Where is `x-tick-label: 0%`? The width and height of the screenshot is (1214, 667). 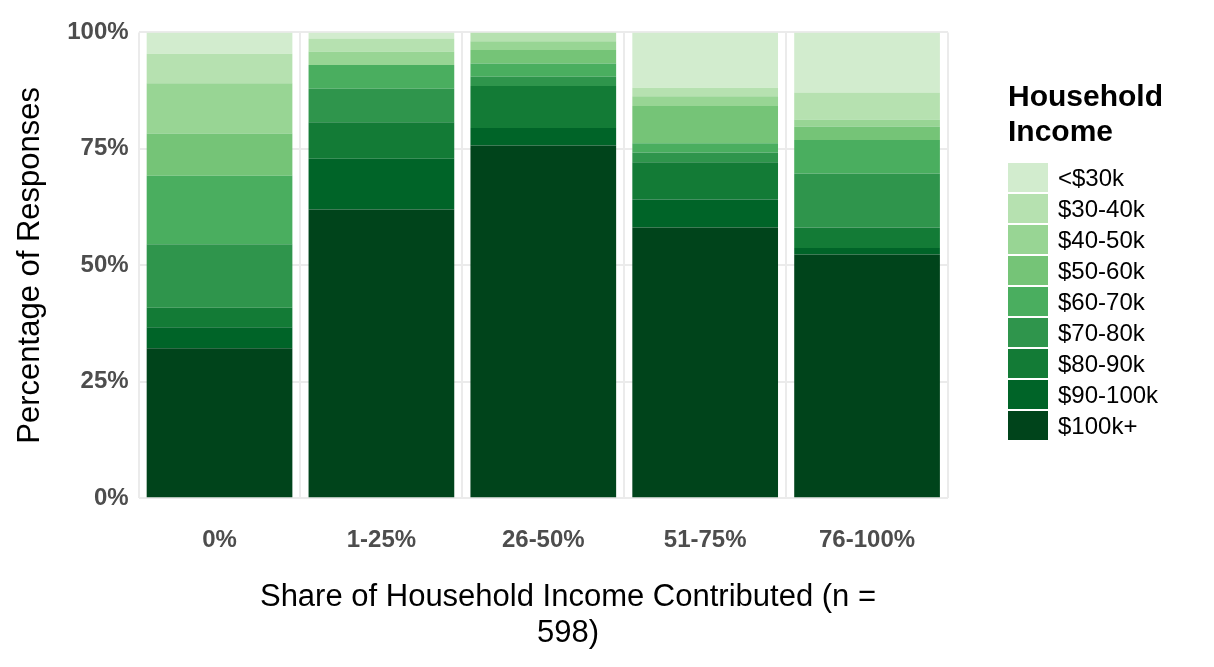 x-tick-label: 0% is located at coordinates (219, 539).